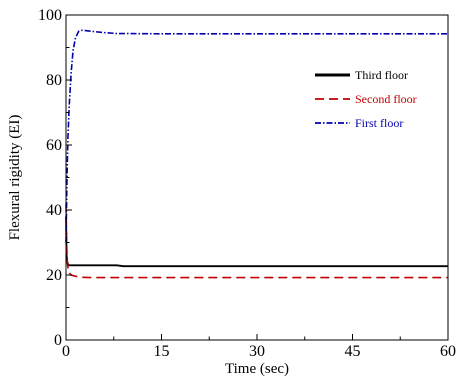 The height and width of the screenshot is (381, 463). I want to click on legend-label-0: Third floor, so click(381, 75).